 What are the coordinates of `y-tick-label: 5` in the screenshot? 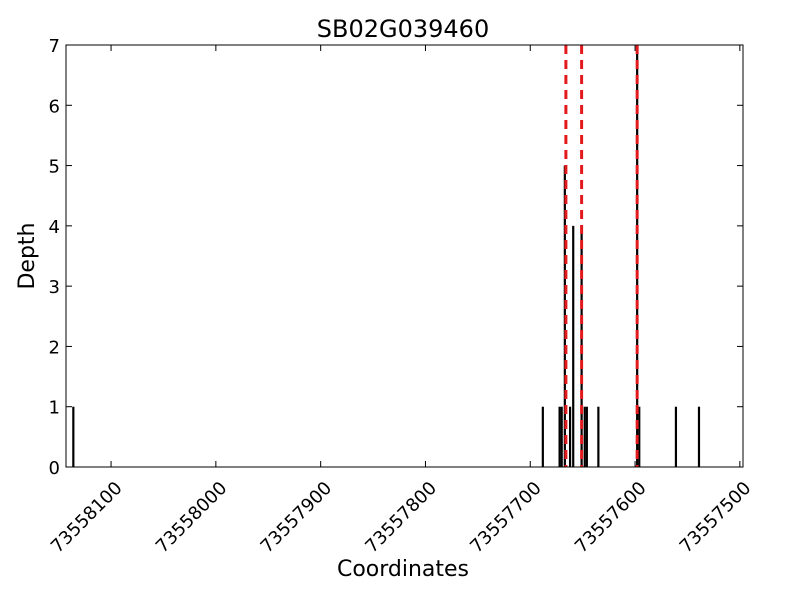 It's located at (54, 167).